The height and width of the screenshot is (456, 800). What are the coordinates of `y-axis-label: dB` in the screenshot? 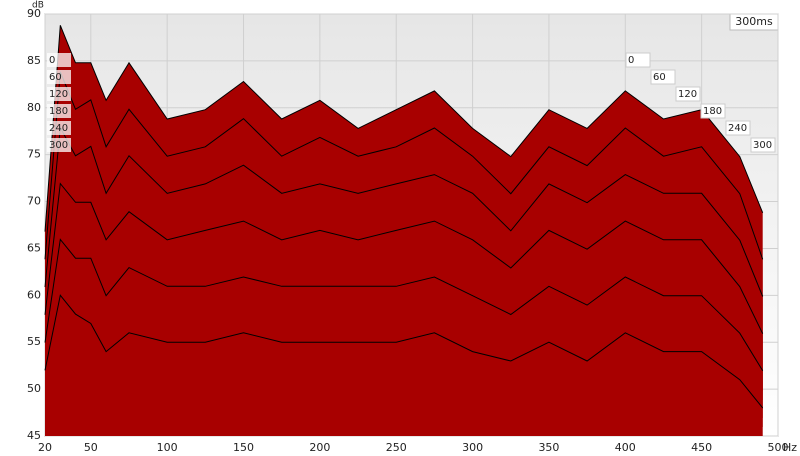 It's located at (38, 6).